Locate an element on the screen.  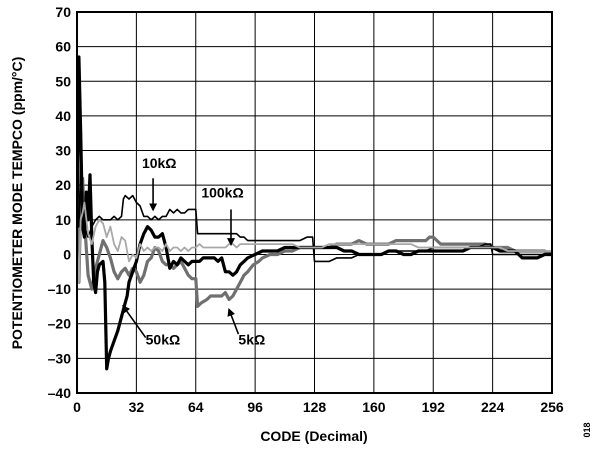
x-tick-label: 32 is located at coordinates (137, 407).